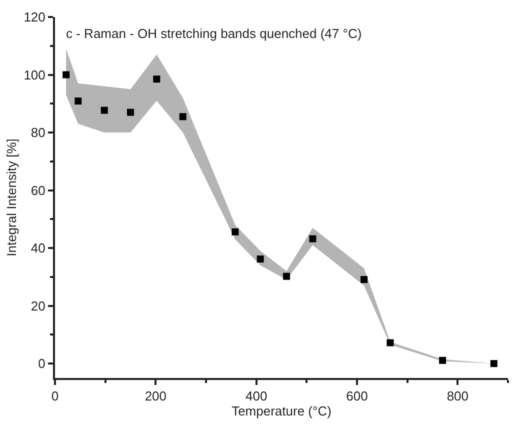  What do you see at coordinates (282, 411) in the screenshot?
I see `x-axis-title: Temperature (°C)` at bounding box center [282, 411].